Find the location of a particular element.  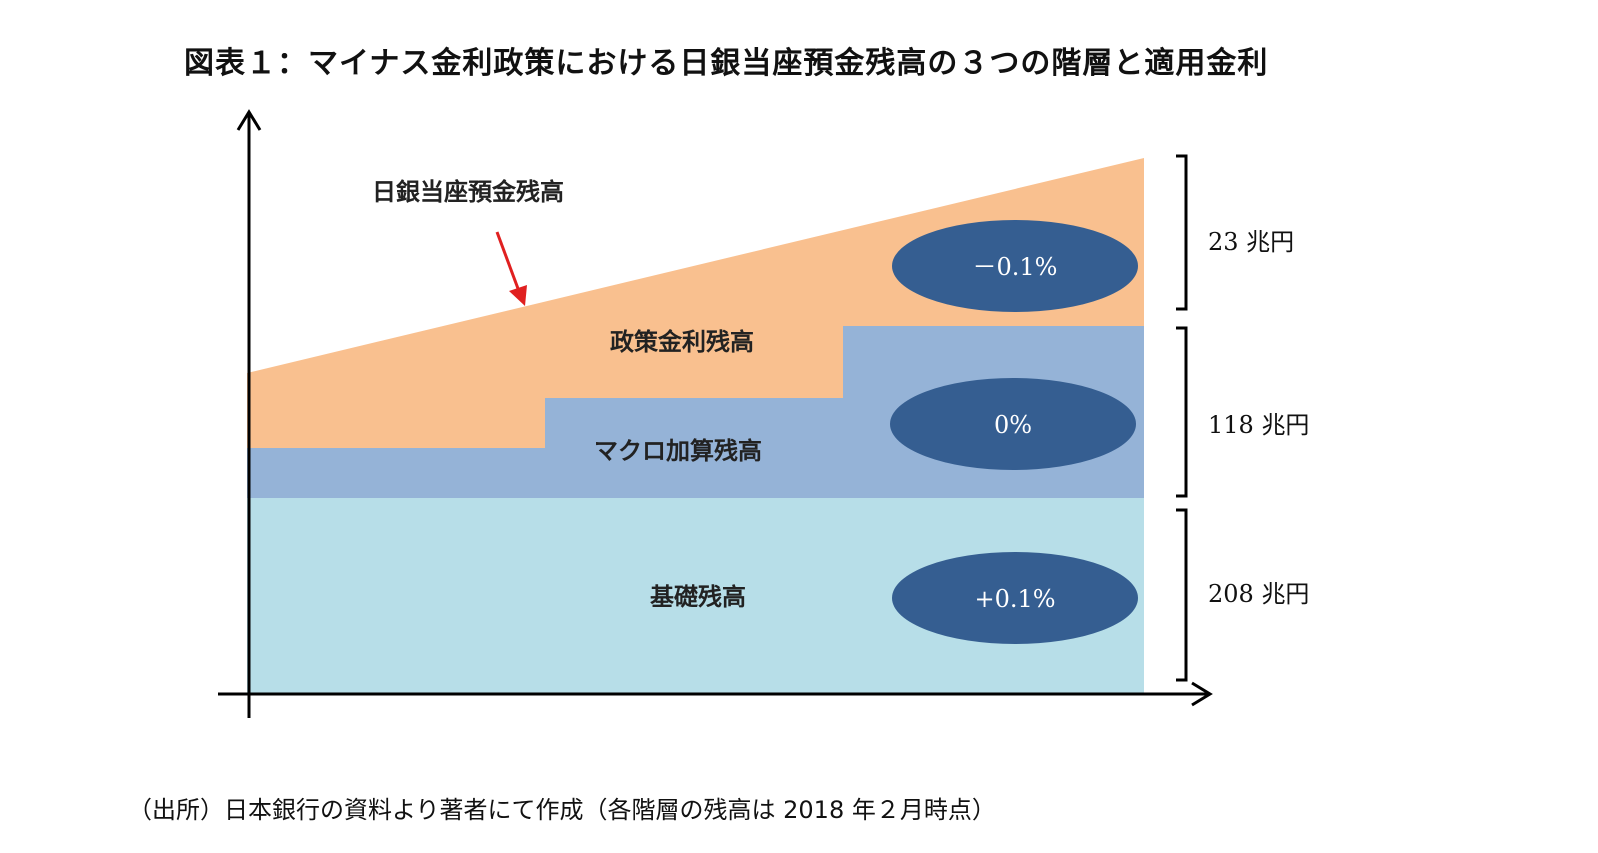

total-balance-pointer-arrow is located at coordinates (508, 263).